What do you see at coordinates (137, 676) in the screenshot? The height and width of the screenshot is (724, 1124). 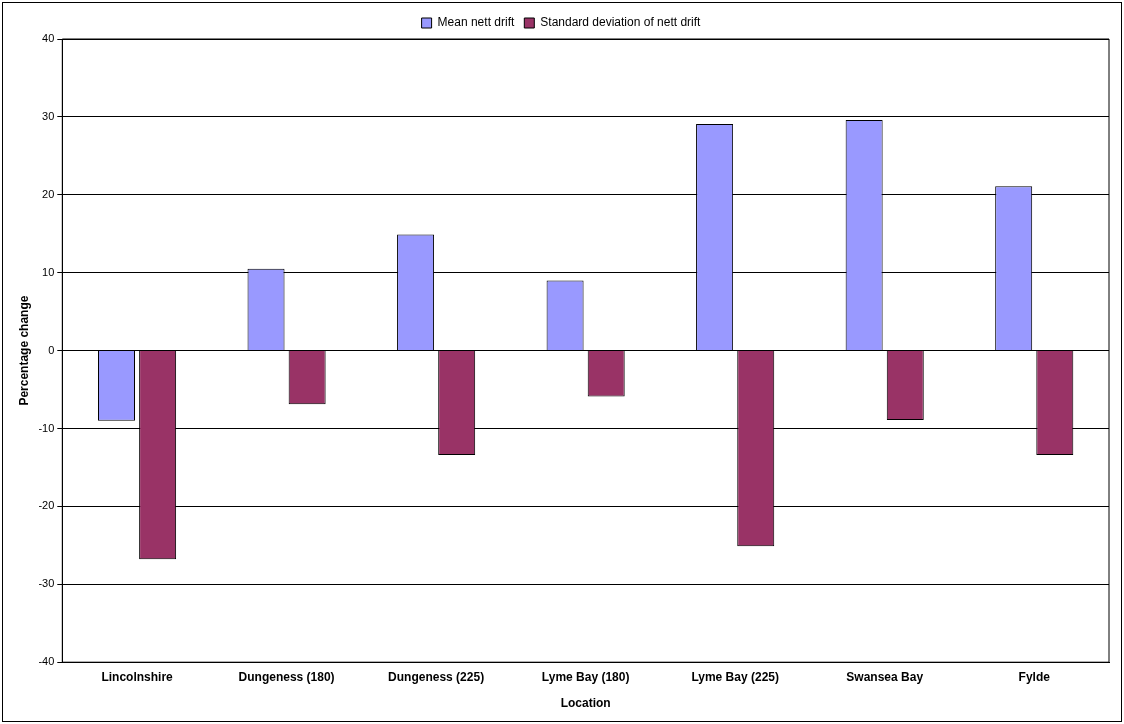 I see `x-tick-label: Lincolnshire` at bounding box center [137, 676].